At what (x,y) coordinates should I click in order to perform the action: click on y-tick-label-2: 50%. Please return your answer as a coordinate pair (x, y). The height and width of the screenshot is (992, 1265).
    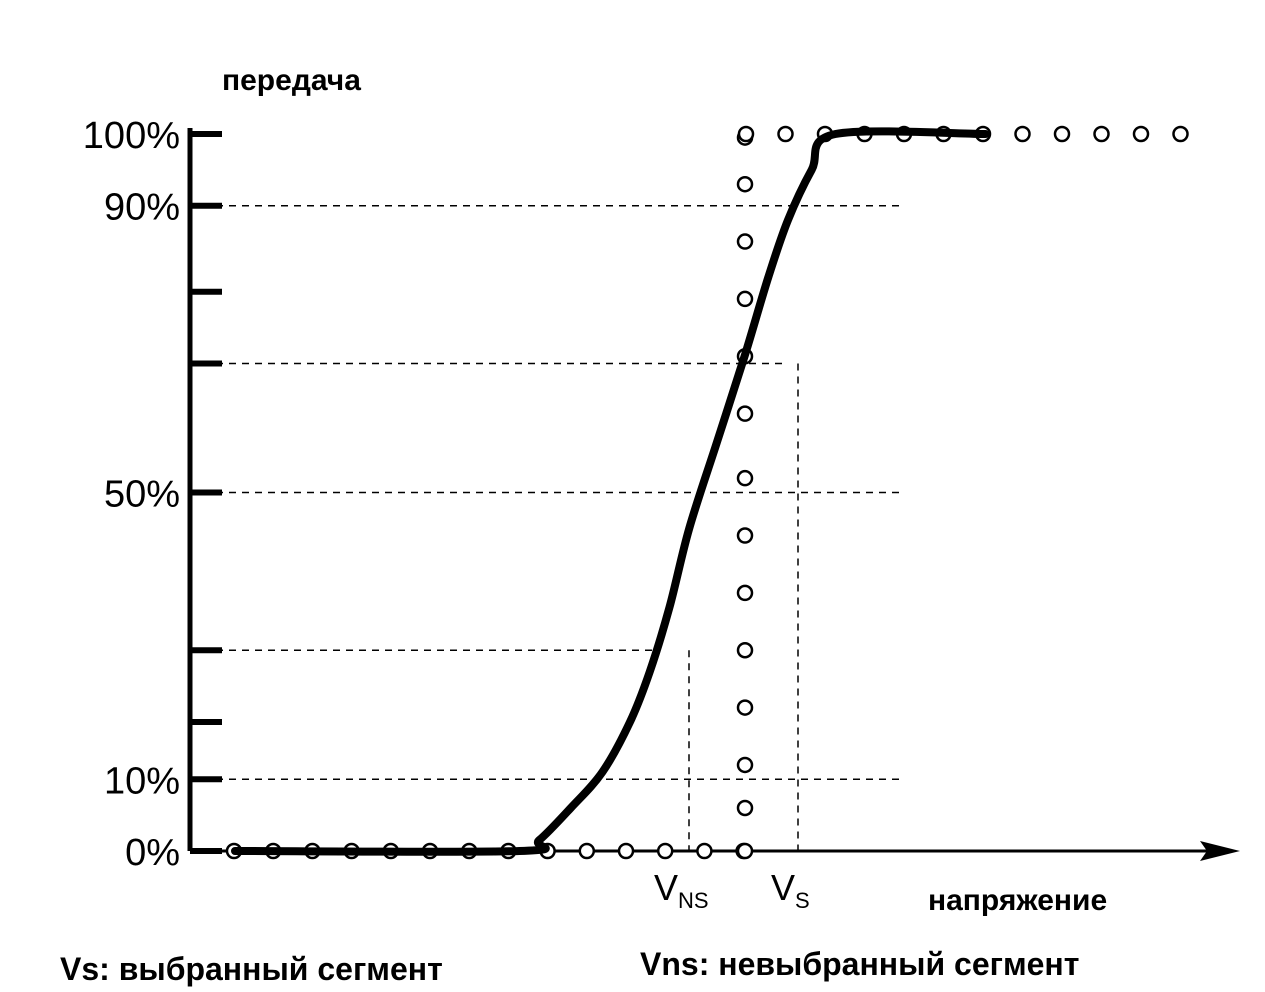
    Looking at the image, I should click on (142, 495).